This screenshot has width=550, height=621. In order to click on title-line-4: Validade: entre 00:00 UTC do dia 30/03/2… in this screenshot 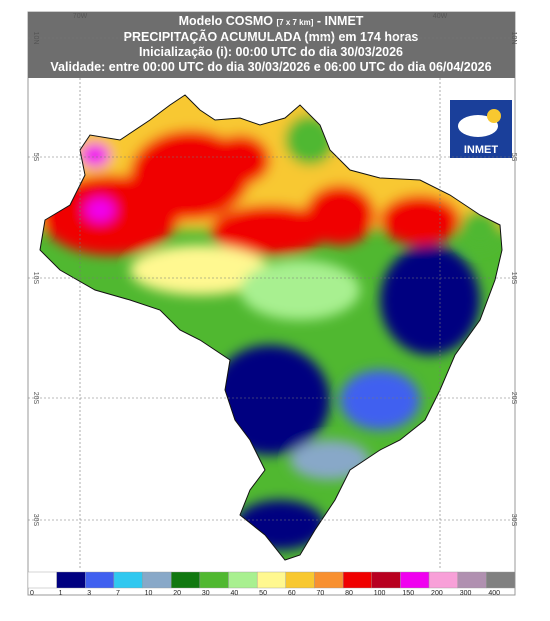, I will do `click(270, 67)`.